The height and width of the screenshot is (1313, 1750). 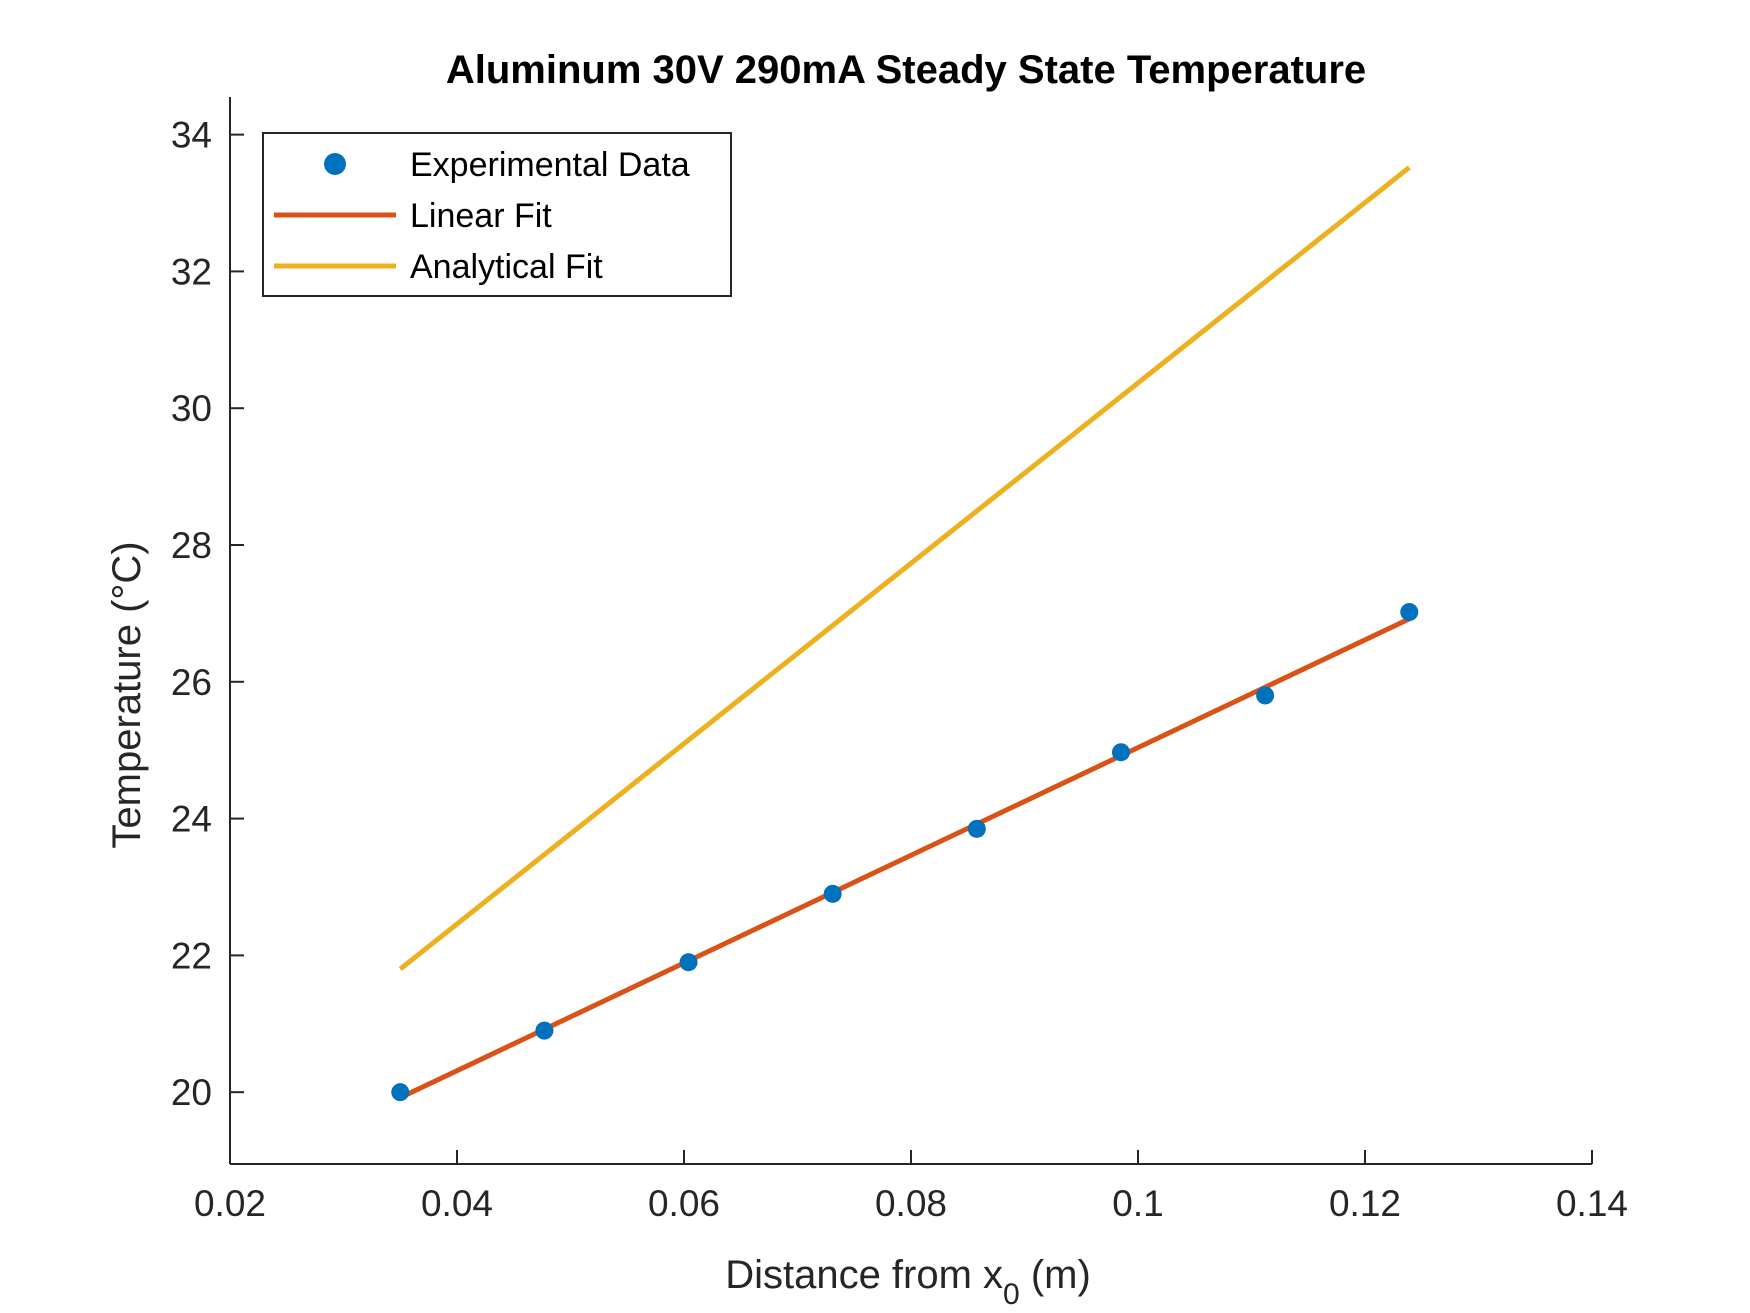 I want to click on x-tick-label: 0.14, so click(x=1592, y=1203).